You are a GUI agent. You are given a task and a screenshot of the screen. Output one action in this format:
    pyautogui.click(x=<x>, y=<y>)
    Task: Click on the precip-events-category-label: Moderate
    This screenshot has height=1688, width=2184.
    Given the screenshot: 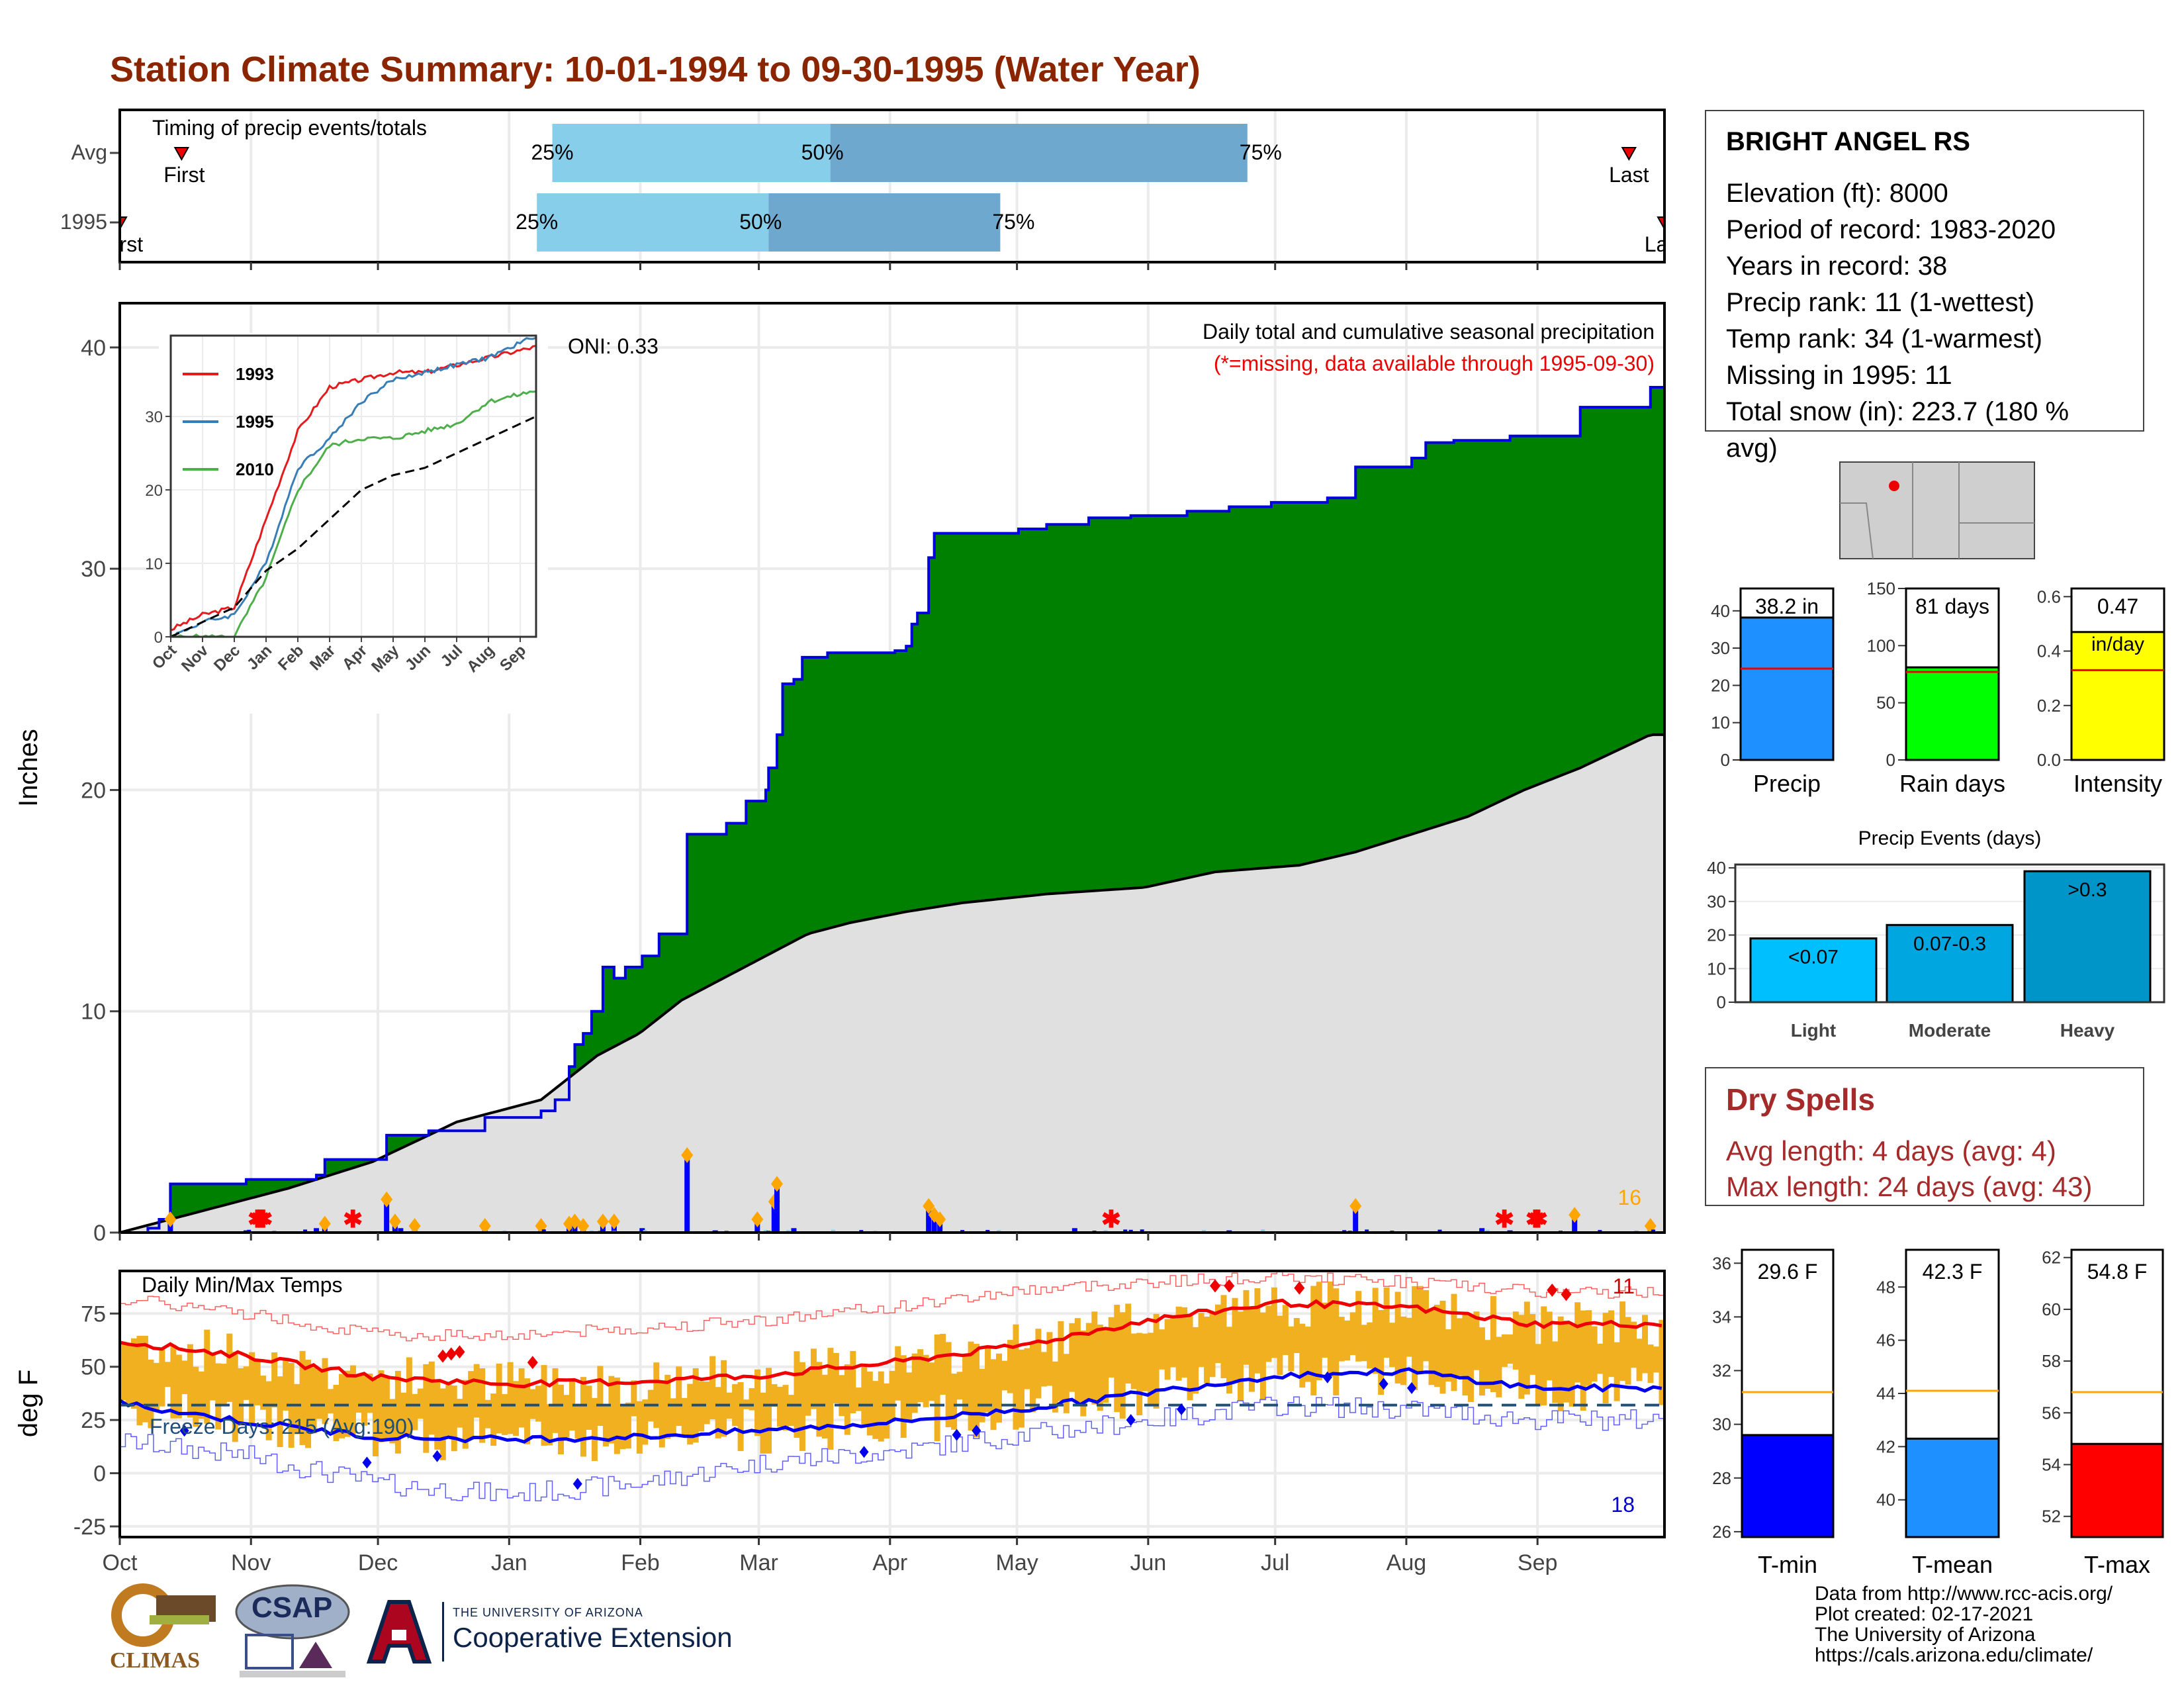 What is the action you would take?
    pyautogui.click(x=1950, y=1030)
    